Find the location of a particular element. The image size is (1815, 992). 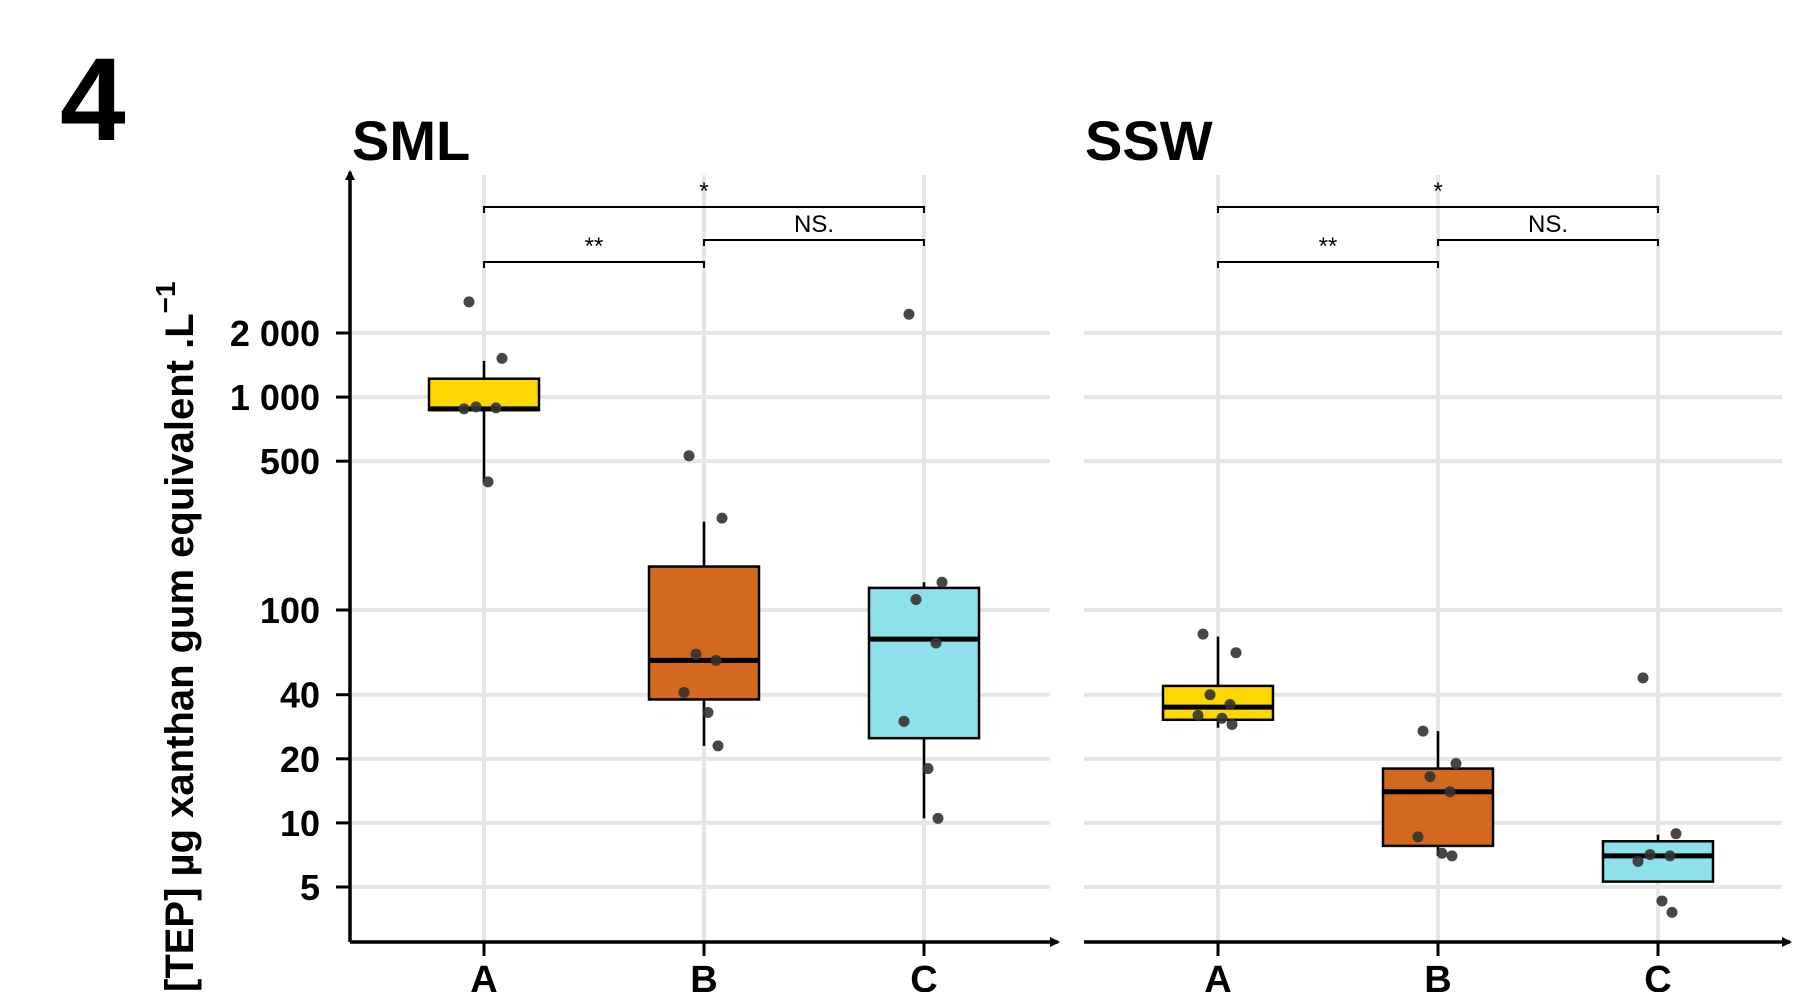

y-tick-label: 2 000 is located at coordinates (275, 333).